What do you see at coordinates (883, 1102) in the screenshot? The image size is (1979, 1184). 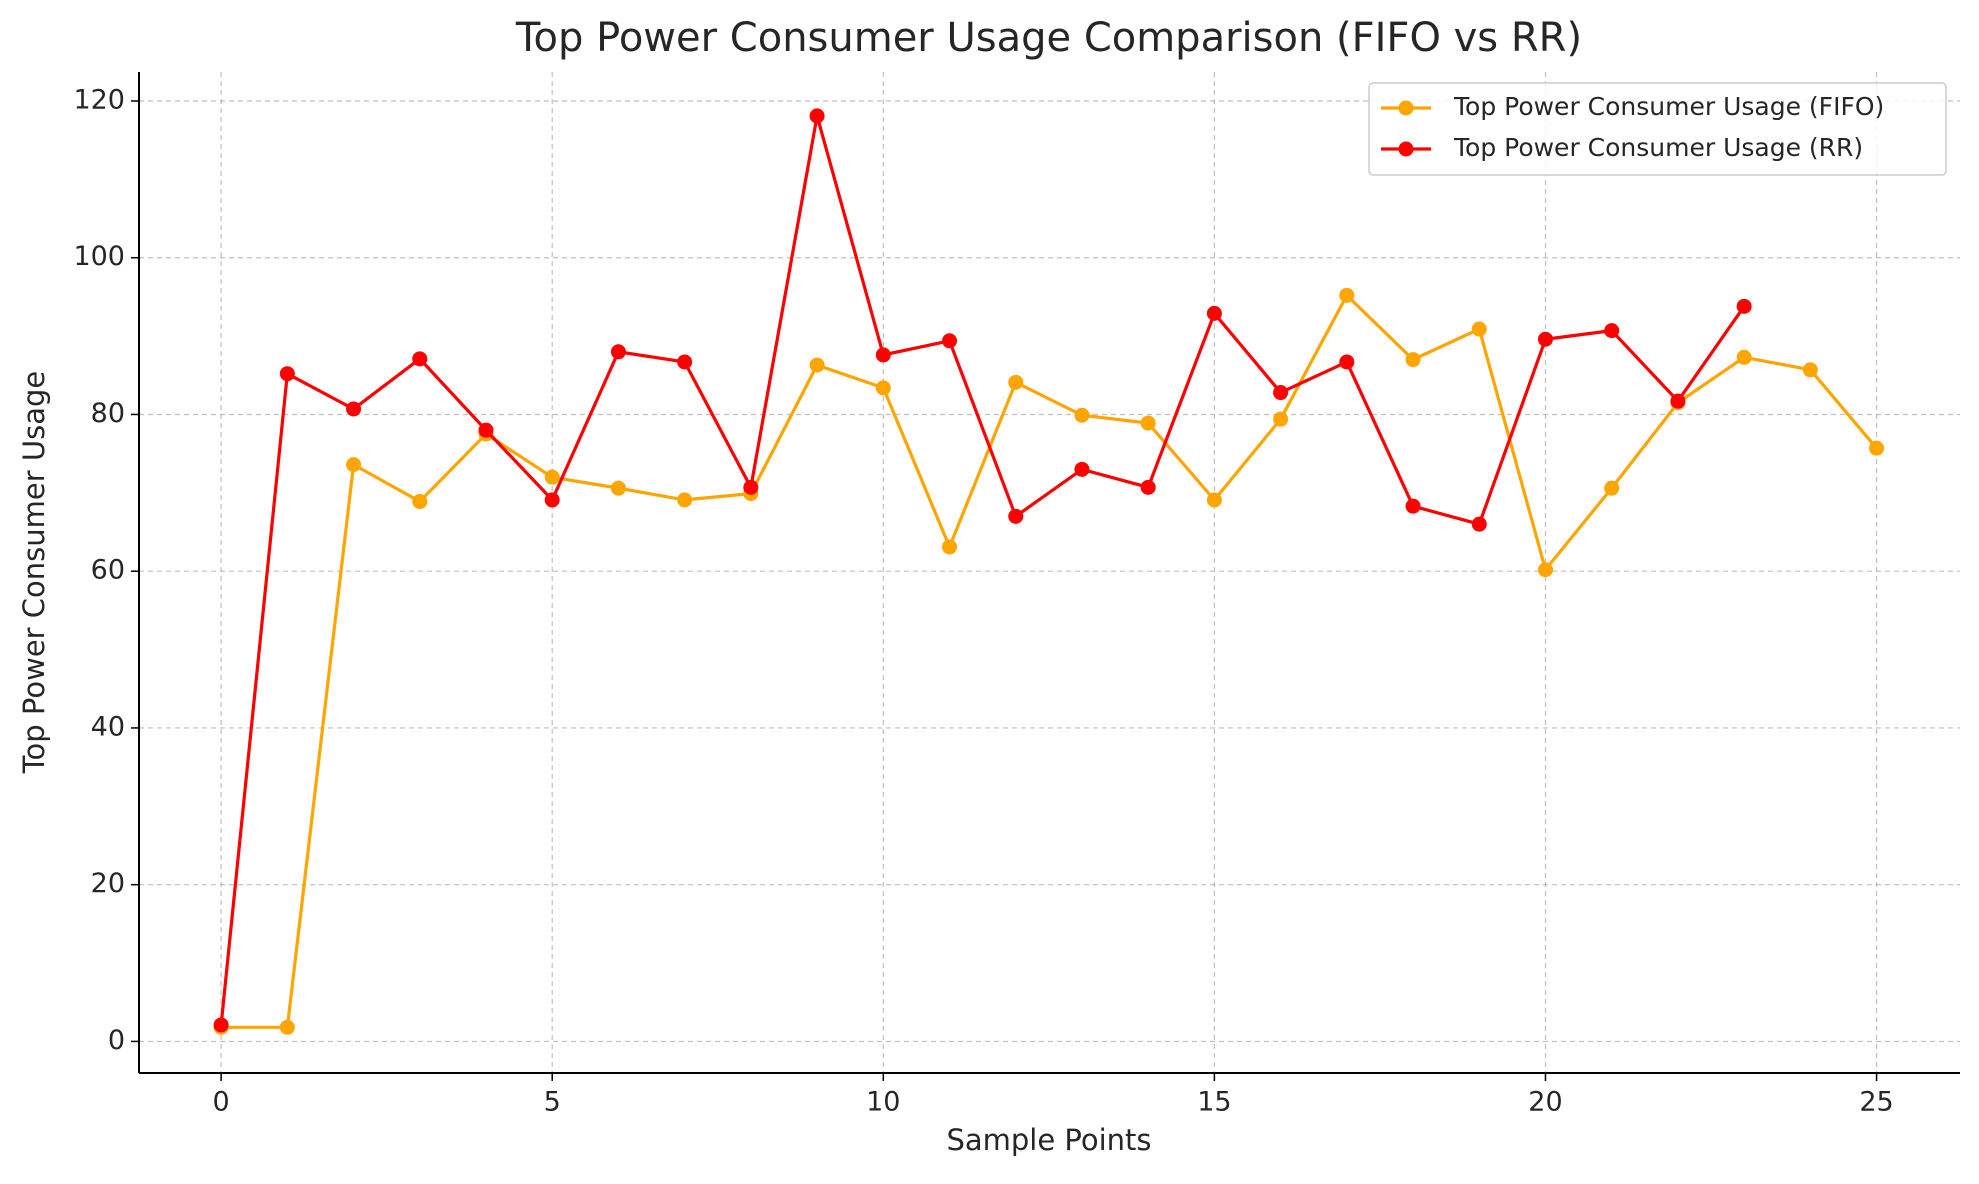 I see `x-tick-label: 10` at bounding box center [883, 1102].